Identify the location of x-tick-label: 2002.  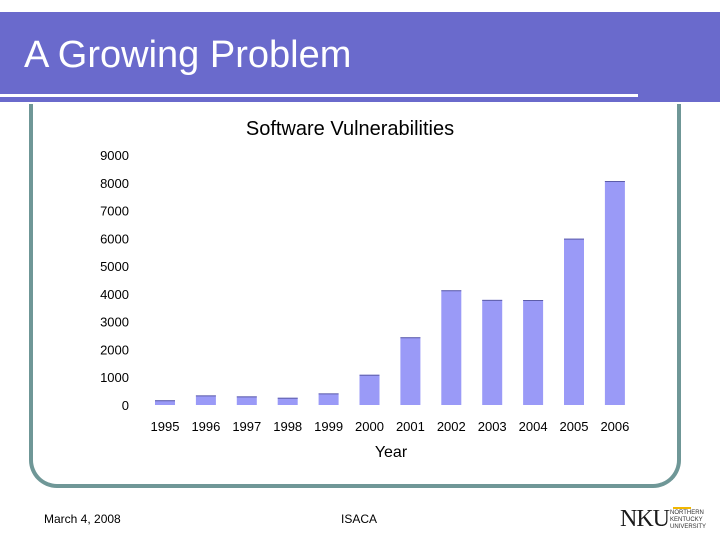
(451, 426).